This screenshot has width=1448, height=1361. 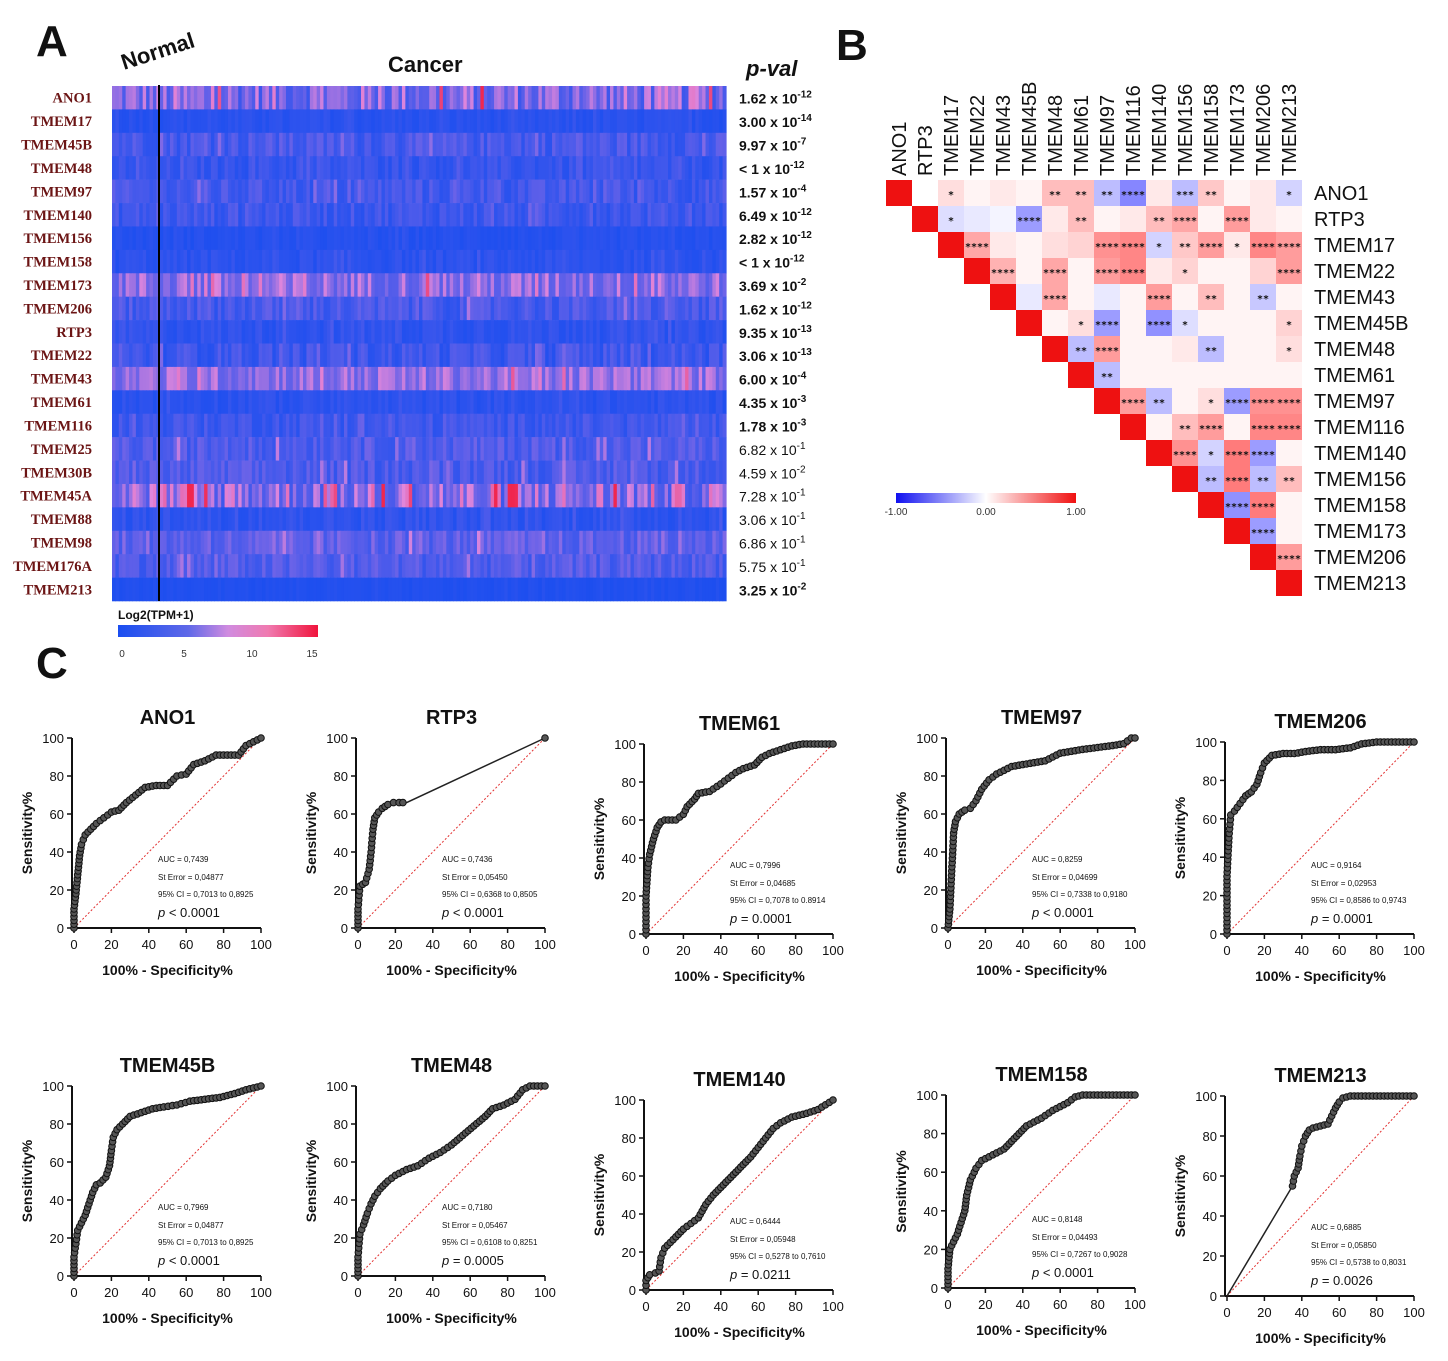 I want to click on gene-label: TMEM48, so click(x=61, y=169).